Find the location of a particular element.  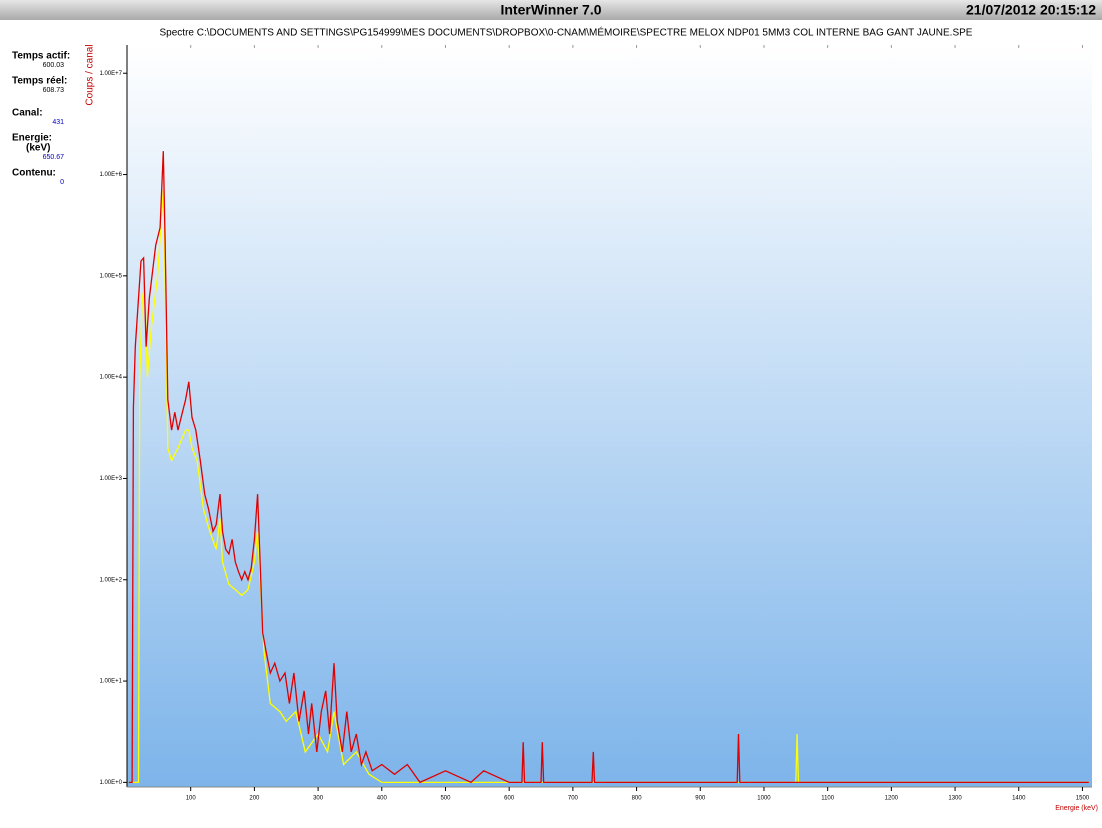

y-tick-label: 1.00E+3 is located at coordinates (110, 479).